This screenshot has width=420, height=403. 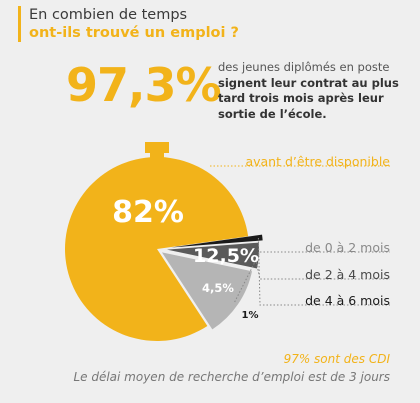 I want to click on value-label-0: 82%, so click(x=148, y=212).